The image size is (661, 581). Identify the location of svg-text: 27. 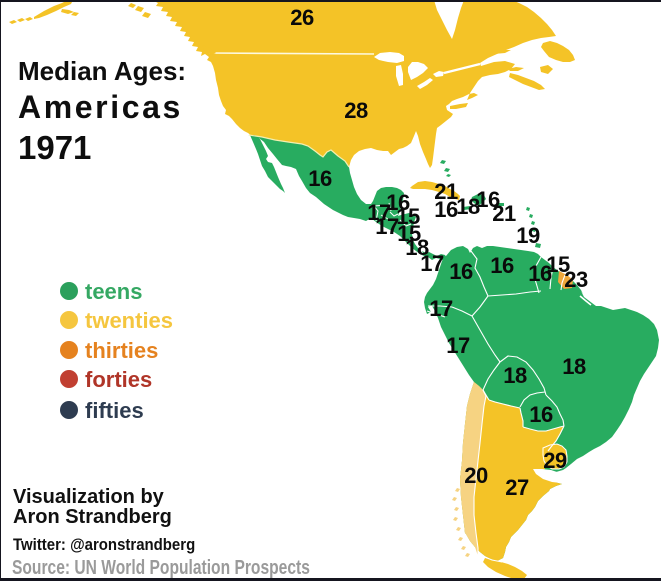
(517, 487).